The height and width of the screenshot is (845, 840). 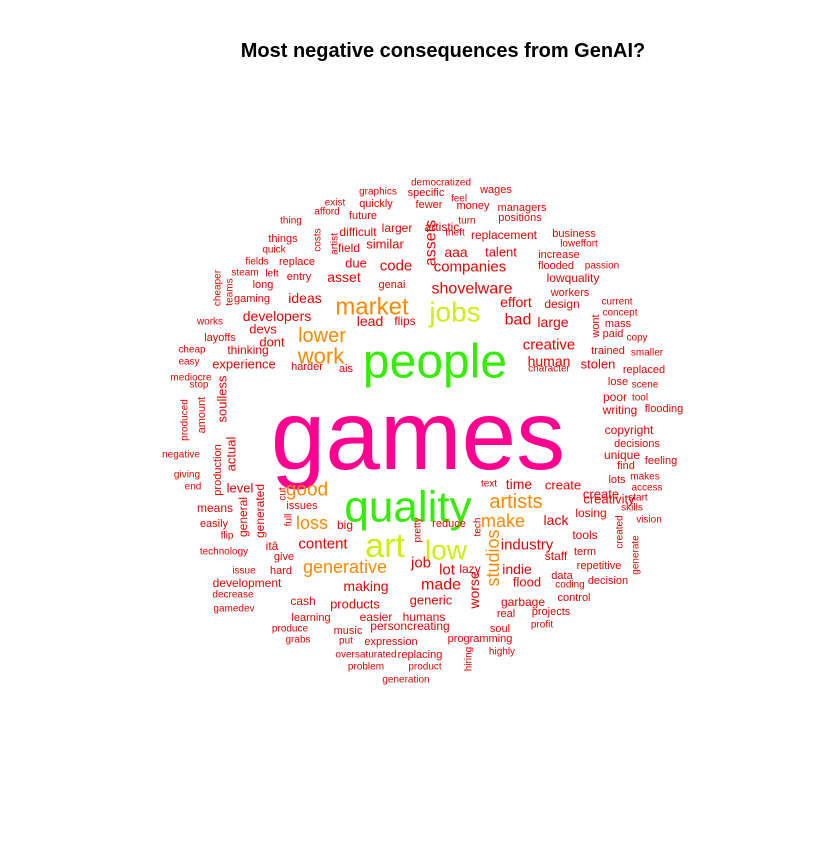 I want to click on word-market: market, so click(x=372, y=307).